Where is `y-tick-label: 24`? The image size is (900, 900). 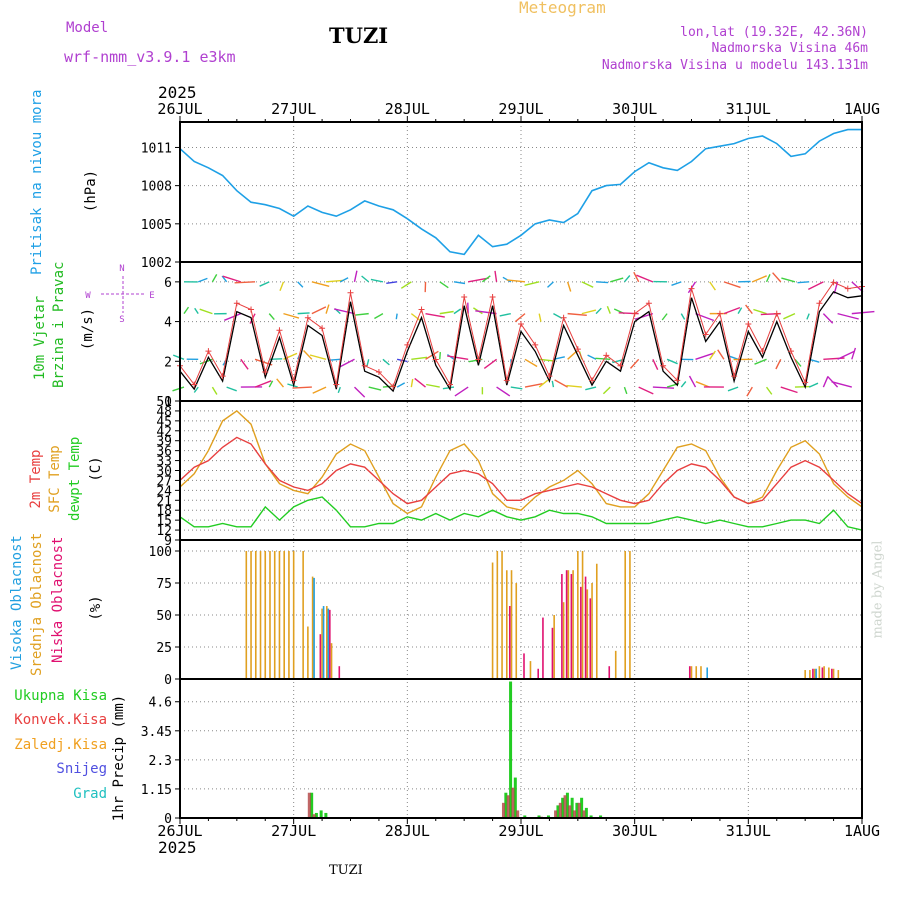
y-tick-label: 24 is located at coordinates (164, 491).